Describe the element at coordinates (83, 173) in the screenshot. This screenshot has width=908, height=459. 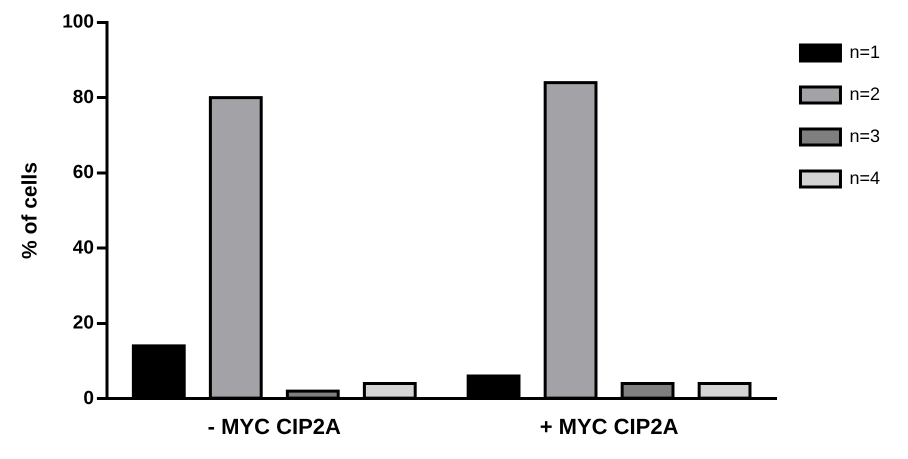
I see `y-tick-label: 60` at that location.